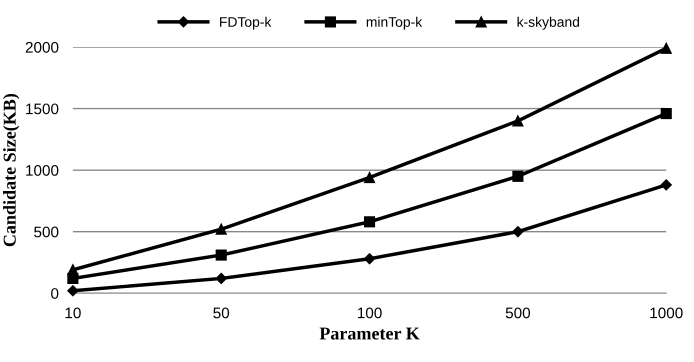 This screenshot has width=694, height=362. What do you see at coordinates (518, 313) in the screenshot?
I see `x-tick-label: 500` at bounding box center [518, 313].